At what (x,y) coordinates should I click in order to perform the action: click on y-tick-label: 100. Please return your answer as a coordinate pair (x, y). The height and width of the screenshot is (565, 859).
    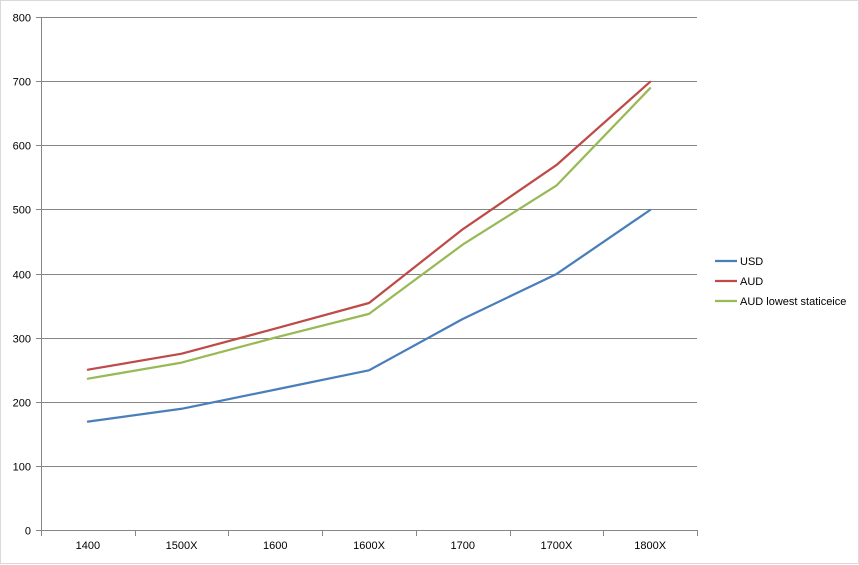
    Looking at the image, I should click on (22, 468).